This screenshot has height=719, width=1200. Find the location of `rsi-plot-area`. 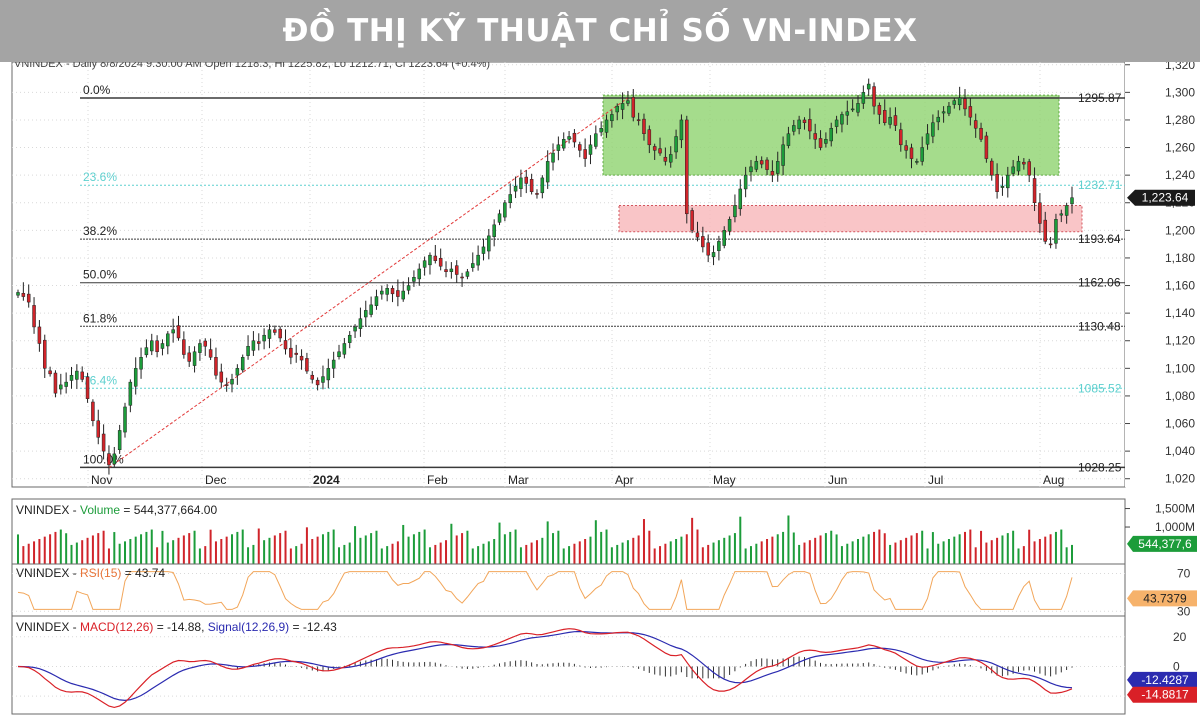

rsi-plot-area is located at coordinates (568, 590).